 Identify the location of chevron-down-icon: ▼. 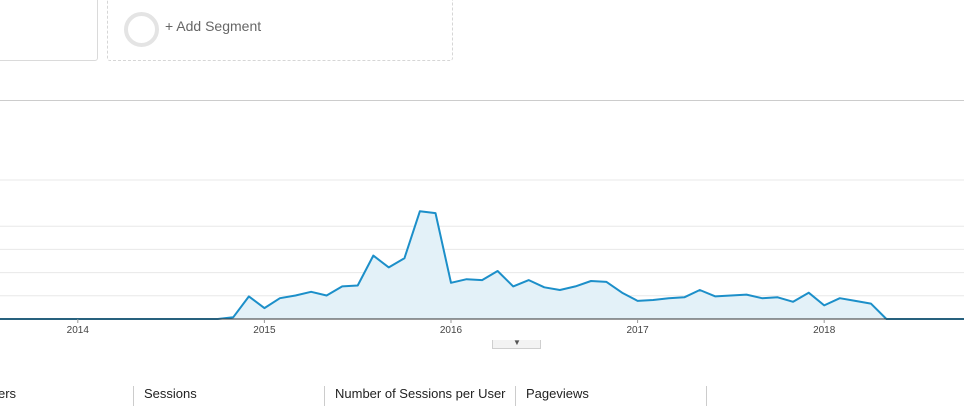
(517, 342).